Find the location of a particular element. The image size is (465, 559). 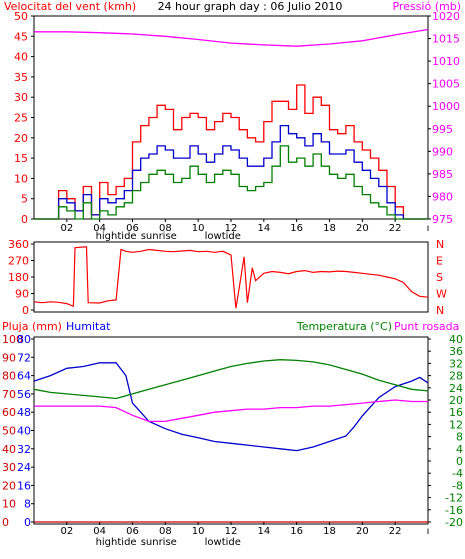

pressure-tick-label: 980 is located at coordinates (442, 196).